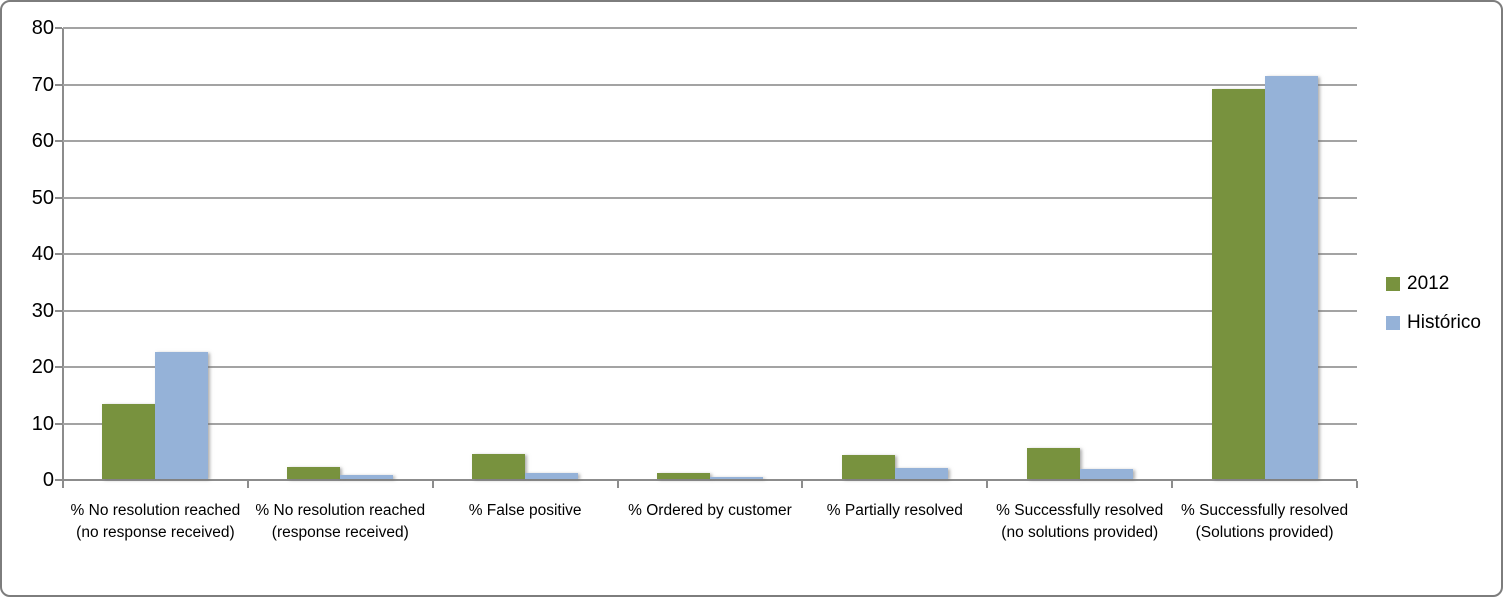 This screenshot has height=597, width=1503. What do you see at coordinates (683, 476) in the screenshot?
I see `bar-2012-cat4` at bounding box center [683, 476].